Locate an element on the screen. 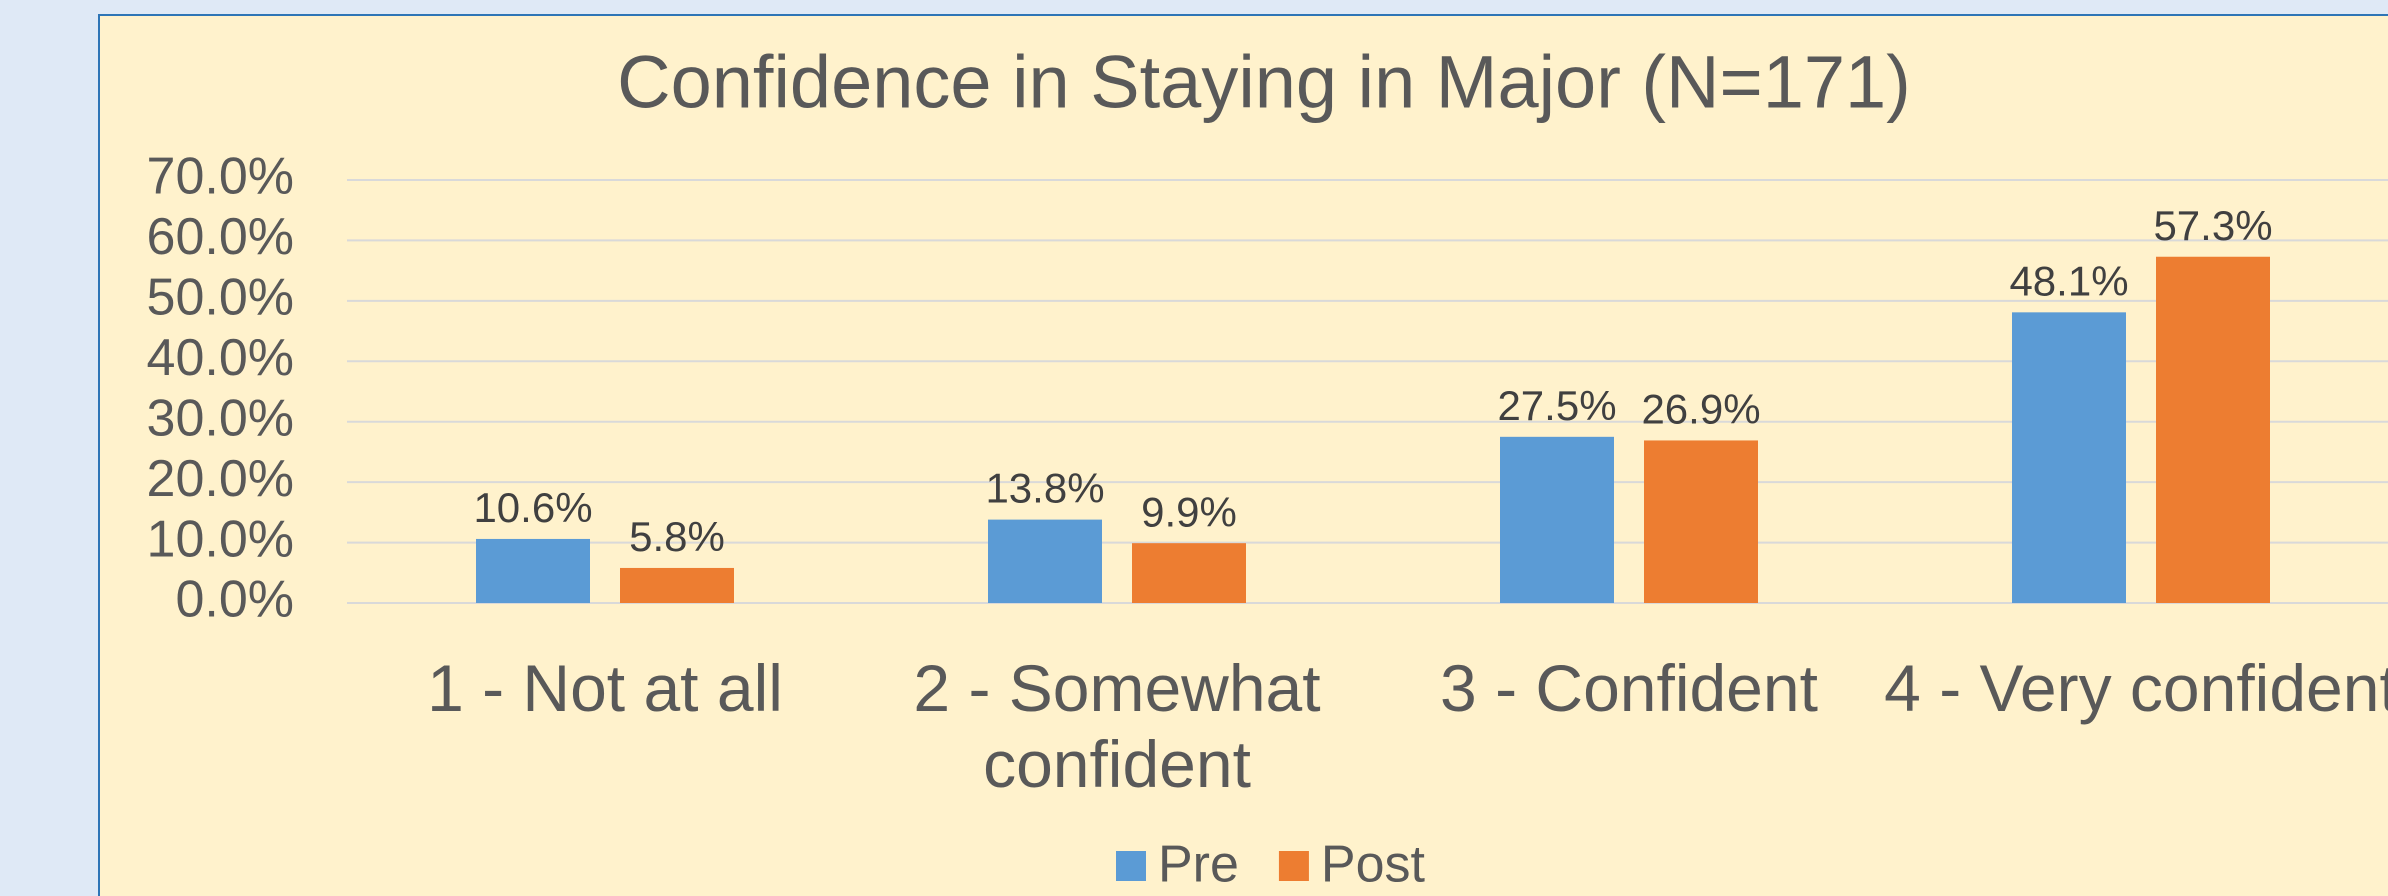  data-label: 9.9% is located at coordinates (1189, 511).